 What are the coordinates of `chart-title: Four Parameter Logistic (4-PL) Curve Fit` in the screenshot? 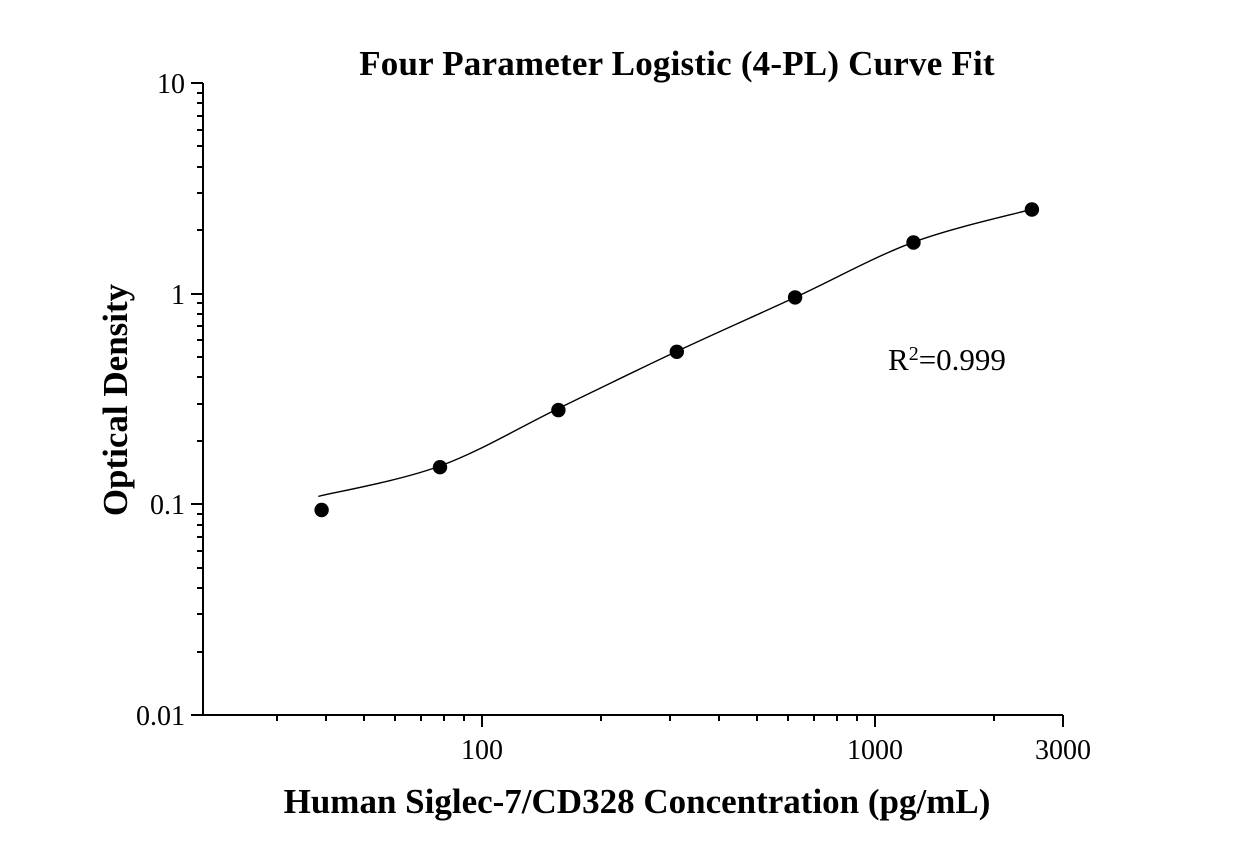 It's located at (677, 63).